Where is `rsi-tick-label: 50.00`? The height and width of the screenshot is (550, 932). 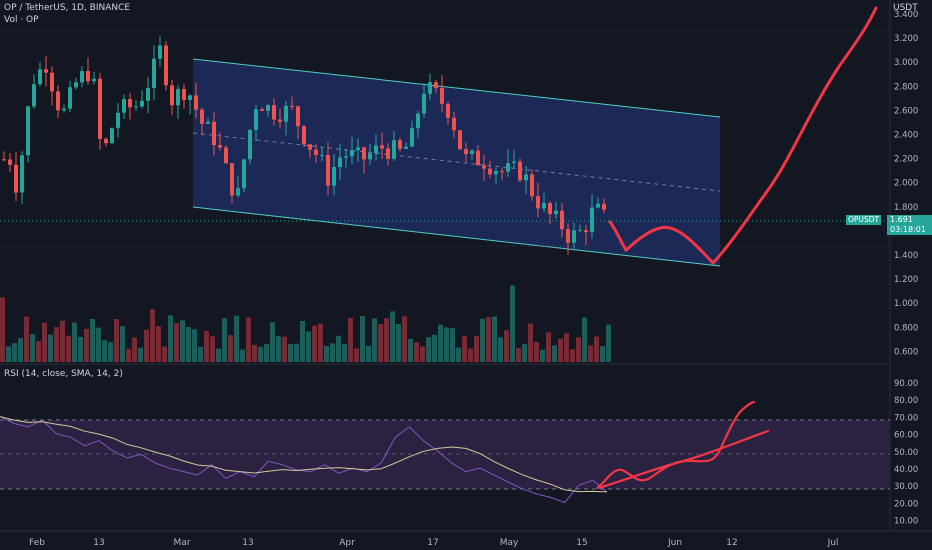
rsi-tick-label: 50.00 is located at coordinates (906, 453).